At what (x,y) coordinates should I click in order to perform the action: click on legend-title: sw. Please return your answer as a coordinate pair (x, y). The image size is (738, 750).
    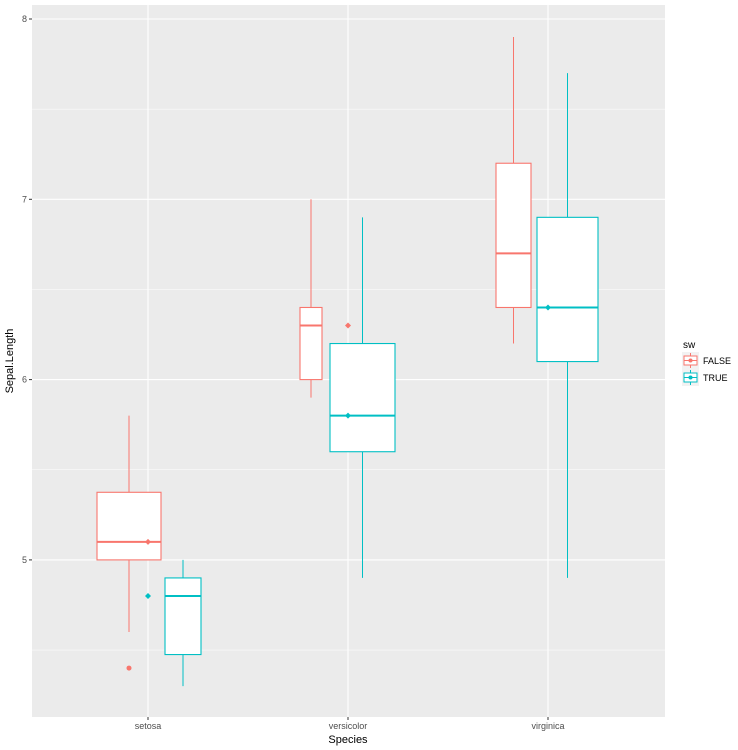
    Looking at the image, I should click on (689, 345).